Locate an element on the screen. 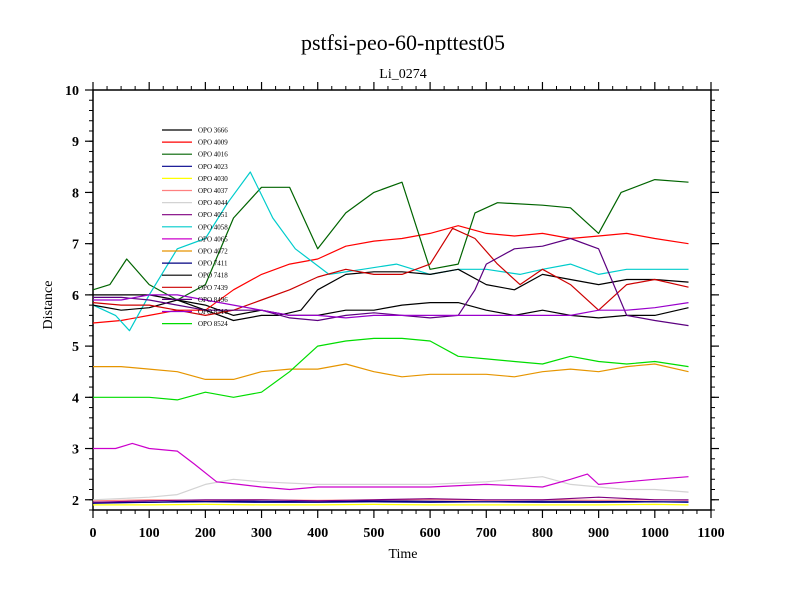 This screenshot has width=800, height=600. legend-label: OPO 7418 is located at coordinates (213, 276).